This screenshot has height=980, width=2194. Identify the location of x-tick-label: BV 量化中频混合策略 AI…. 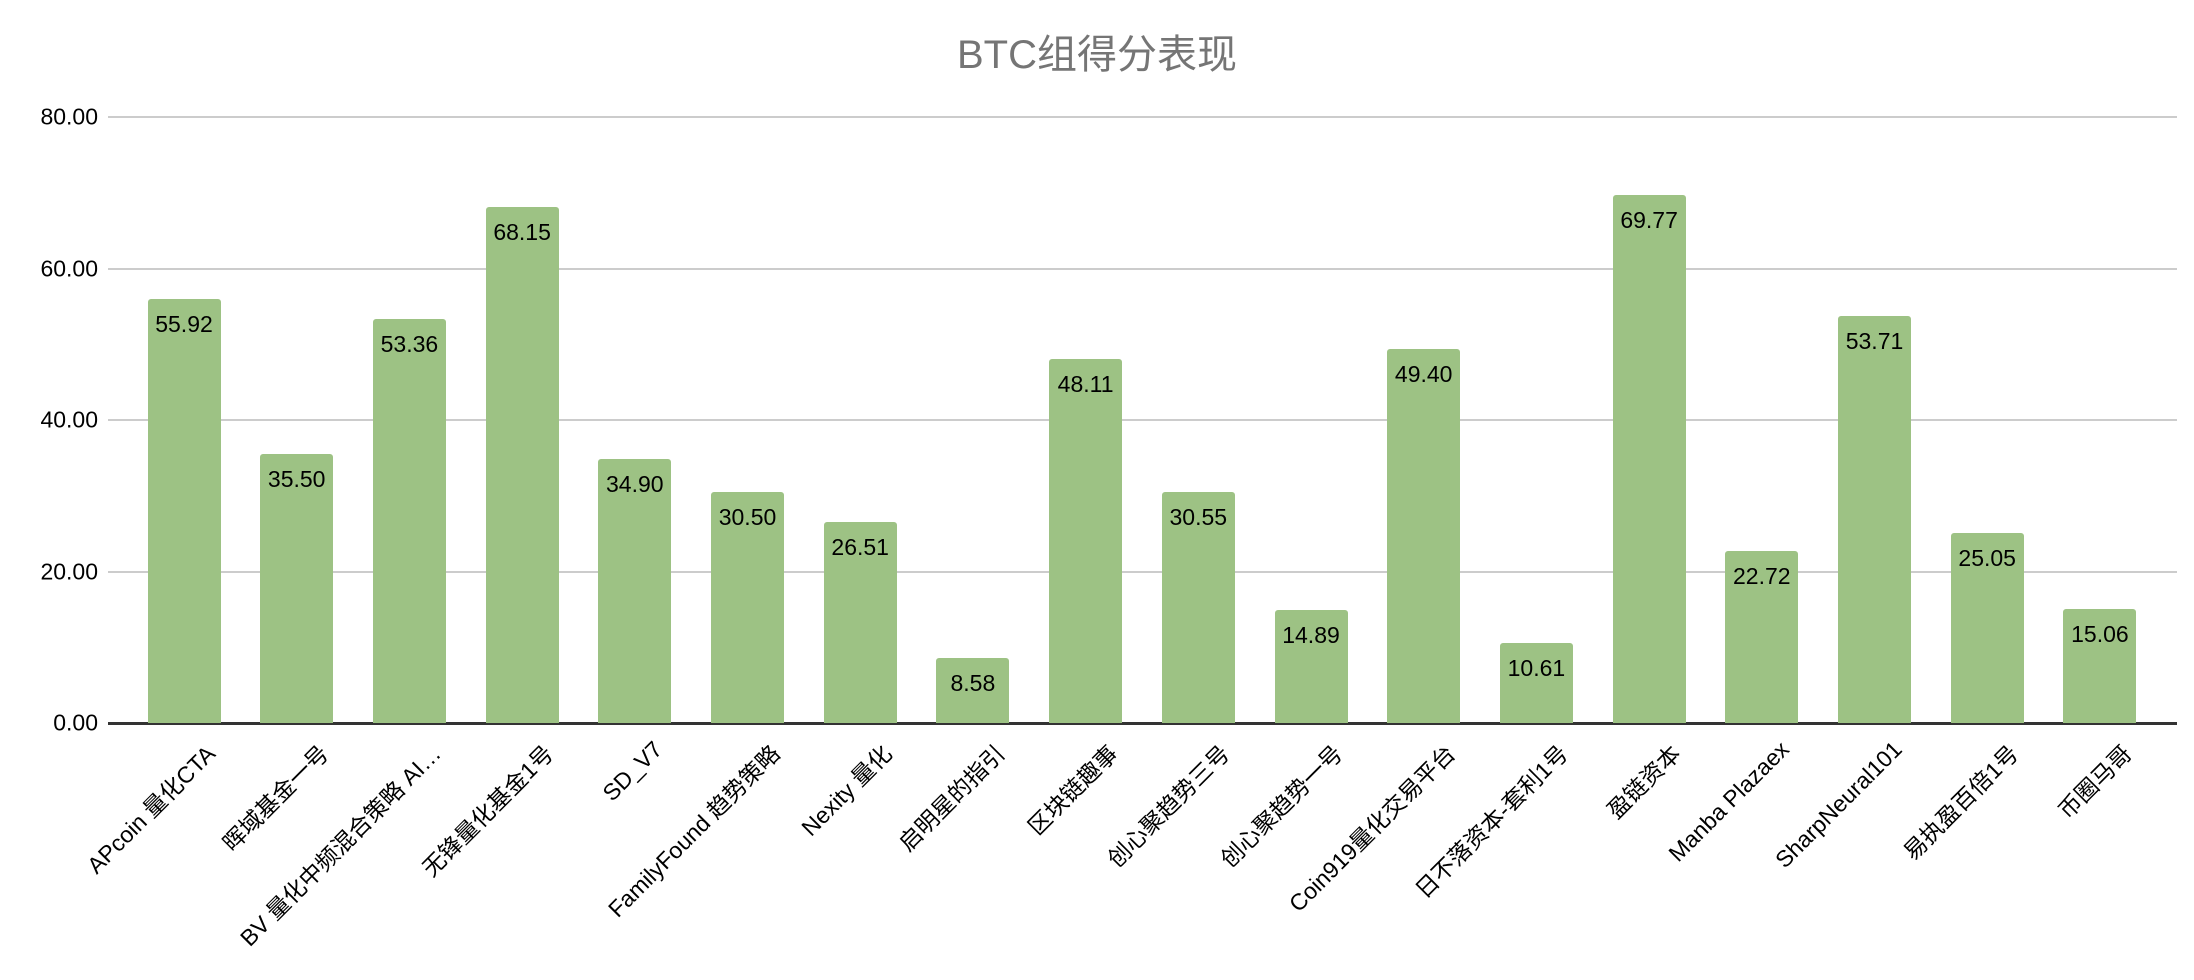
(341, 846).